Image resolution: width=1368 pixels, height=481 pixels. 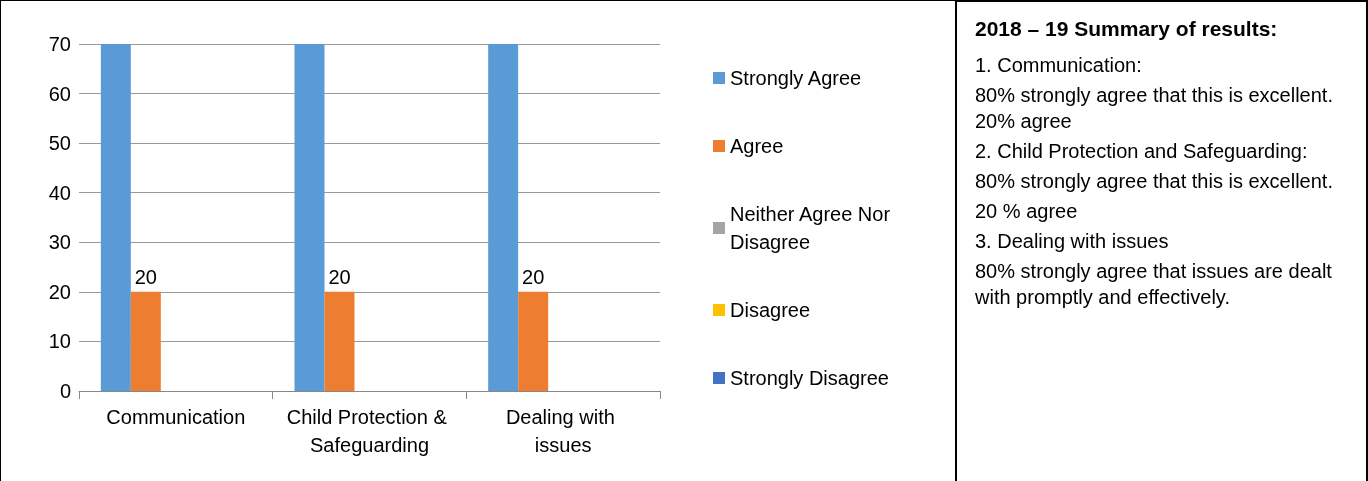 What do you see at coordinates (65, 391) in the screenshot?
I see `y-tick-label: 0` at bounding box center [65, 391].